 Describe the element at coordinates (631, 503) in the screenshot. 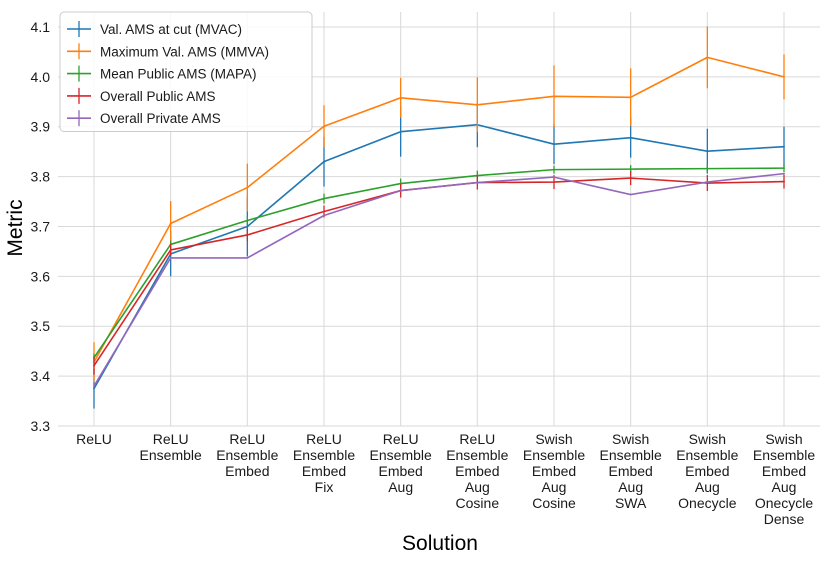

I see `x-tick-label-line: SWA` at that location.